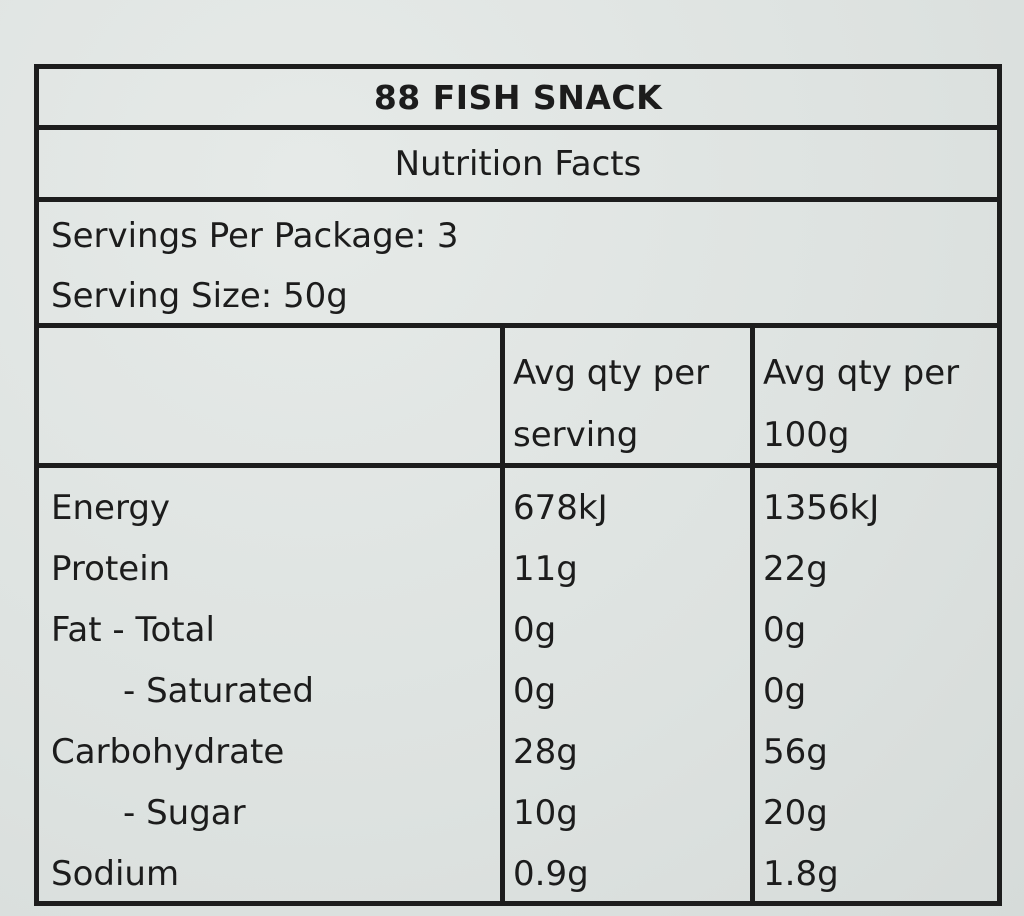 The height and width of the screenshot is (916, 1024). Describe the element at coordinates (545, 813) in the screenshot. I see `value-per-serving: 10g` at that location.